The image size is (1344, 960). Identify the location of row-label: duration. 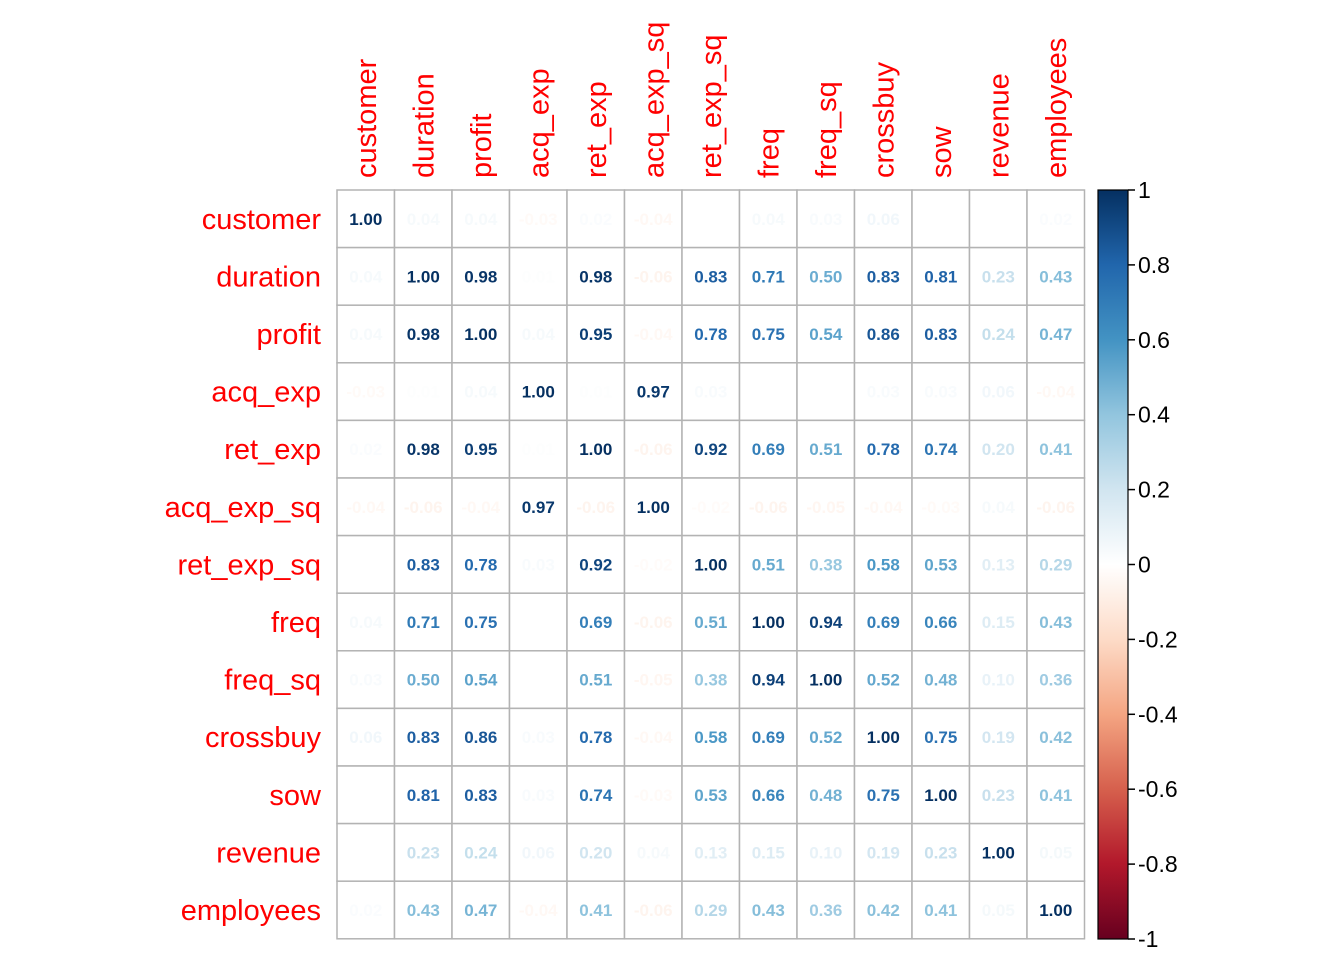
(268, 277).